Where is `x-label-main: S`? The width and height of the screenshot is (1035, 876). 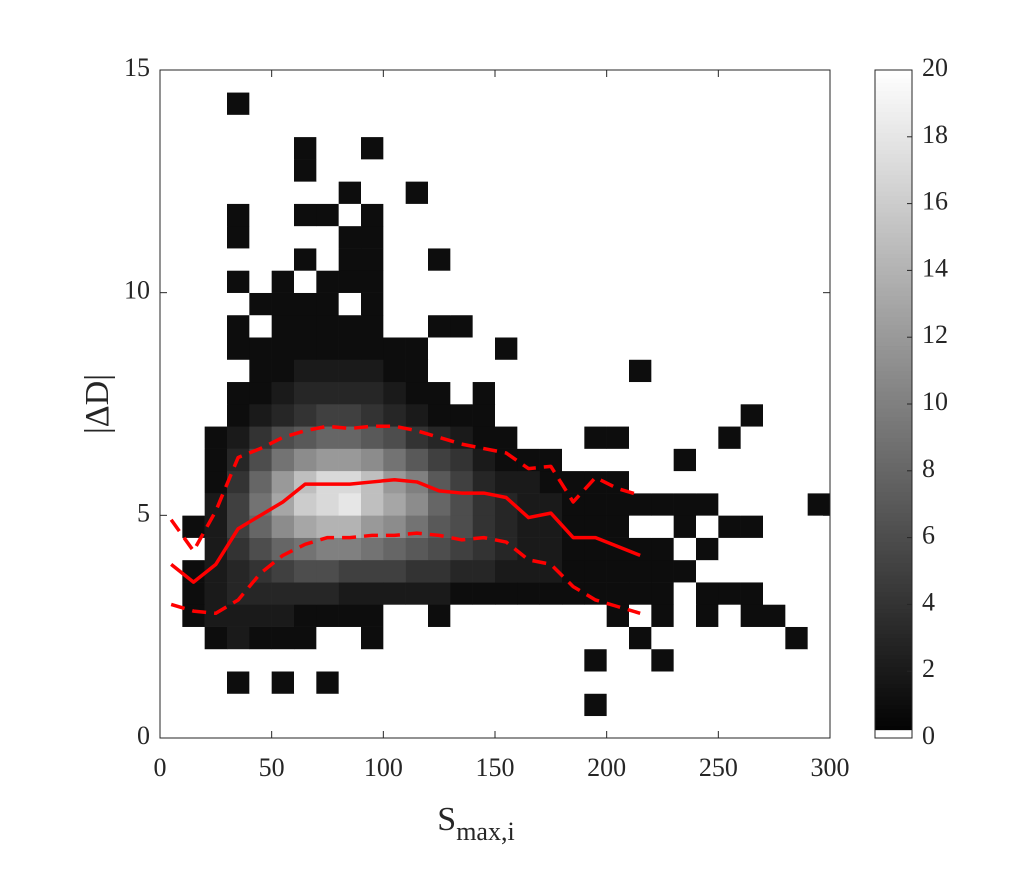
x-label-main: S is located at coordinates (446, 819).